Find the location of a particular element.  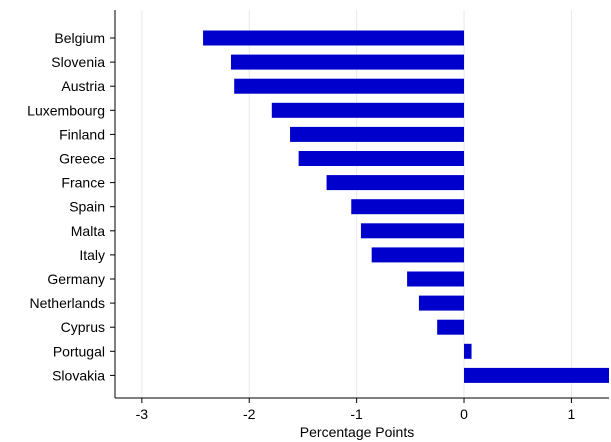

category-label-cyprus: Cyprus is located at coordinates (83, 327).